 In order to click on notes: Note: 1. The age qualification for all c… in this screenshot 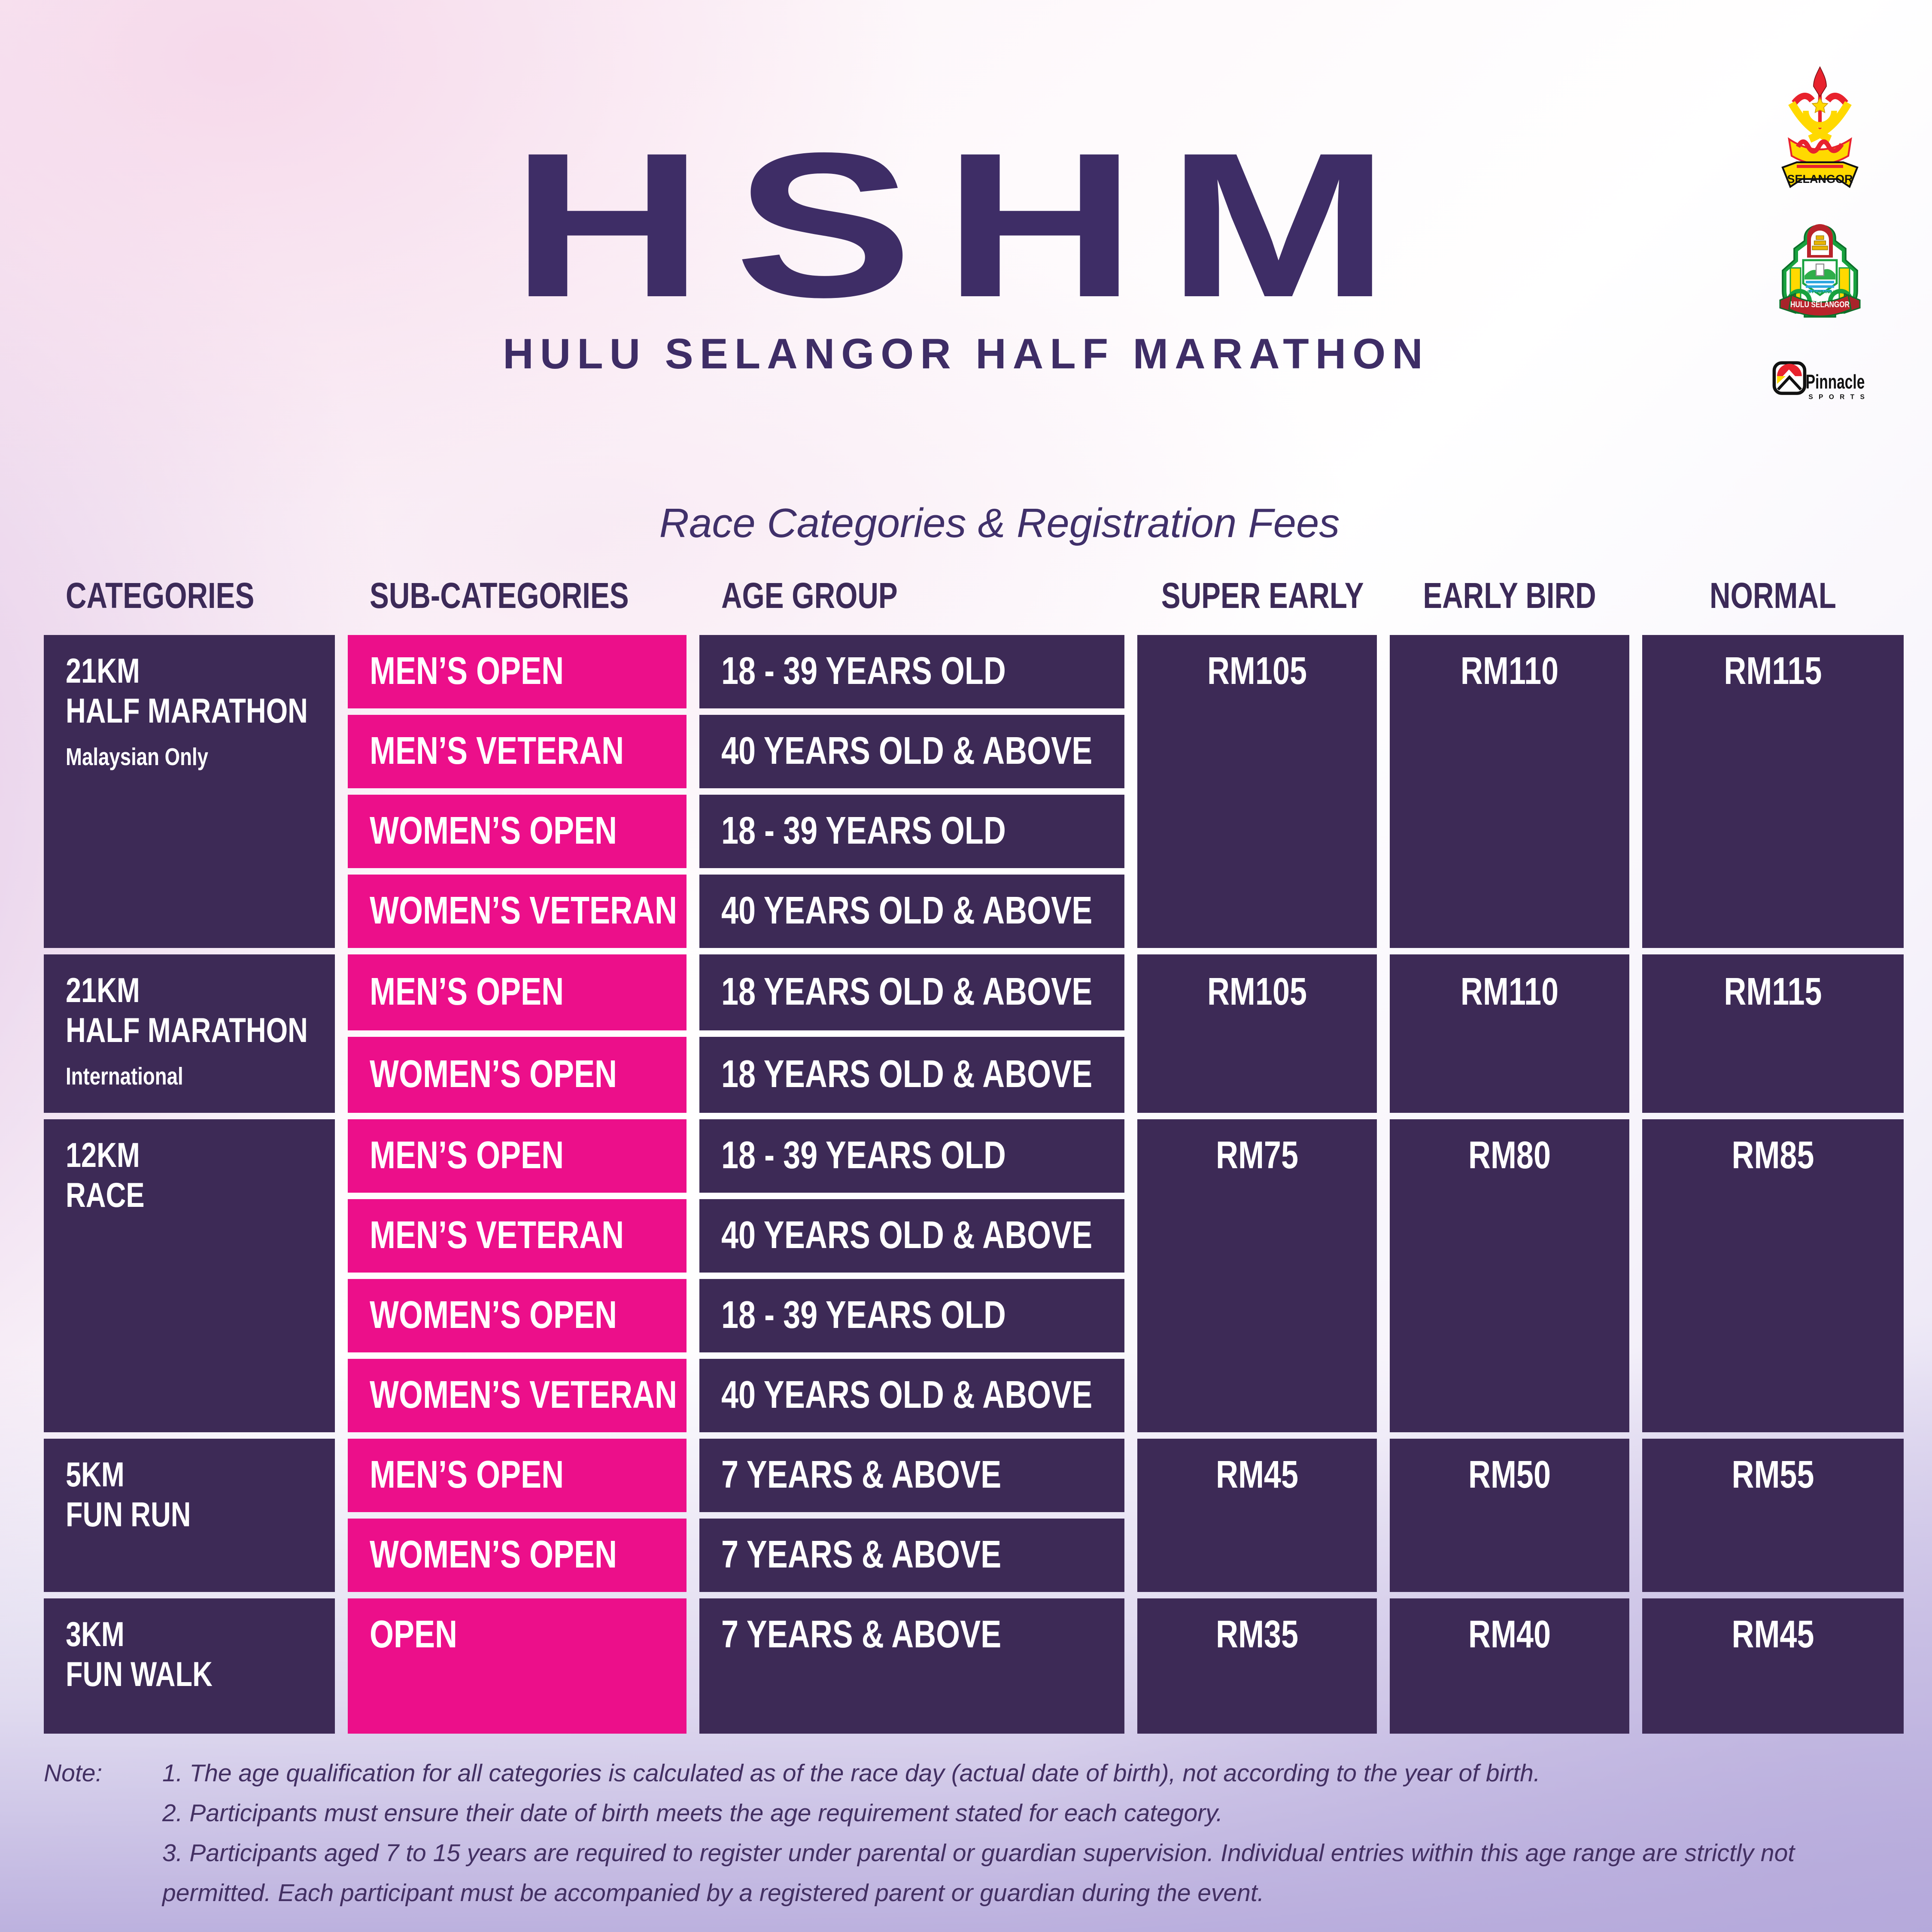, I will do `click(940, 1834)`.